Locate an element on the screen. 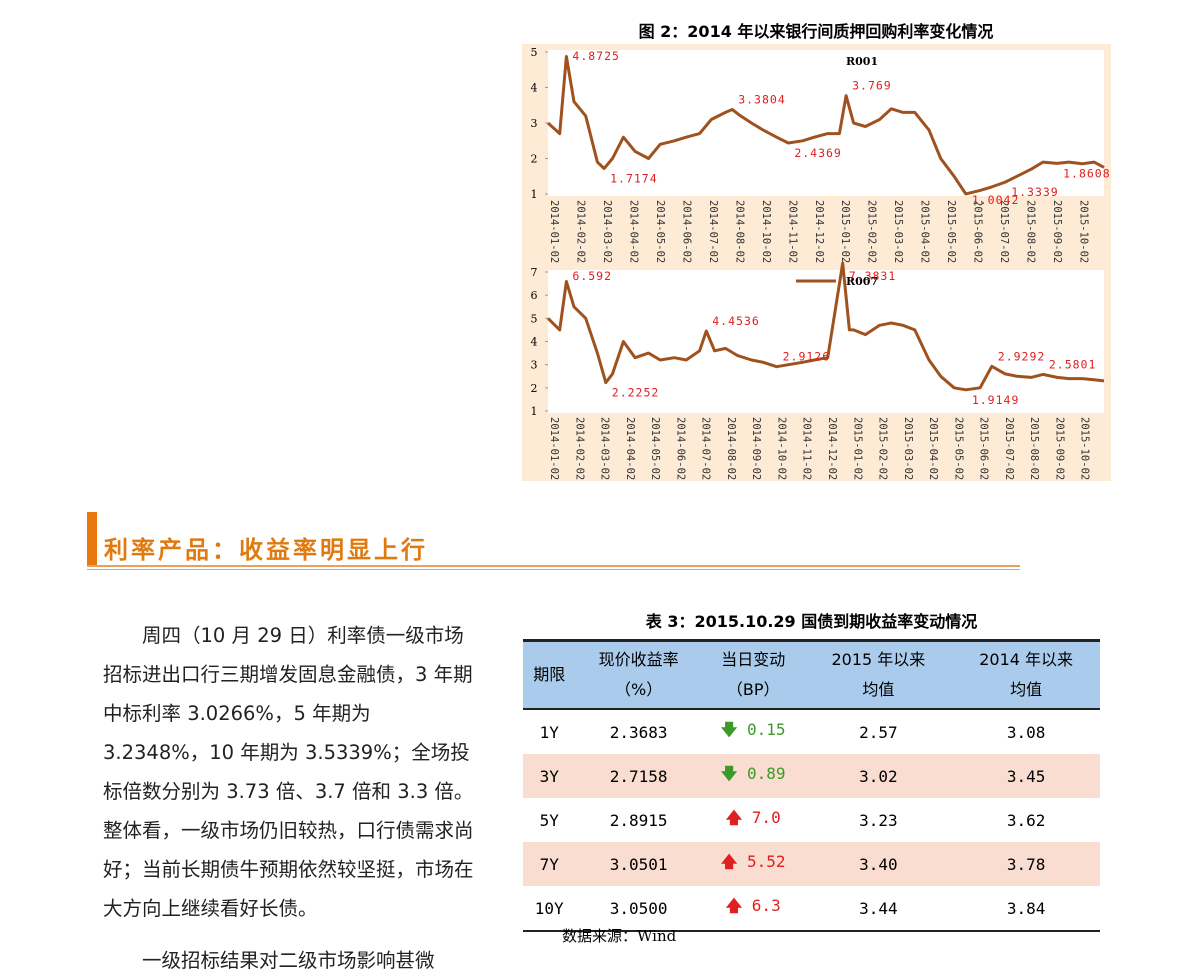 The image size is (1191, 980). change-value: 5.52 is located at coordinates (766, 861).